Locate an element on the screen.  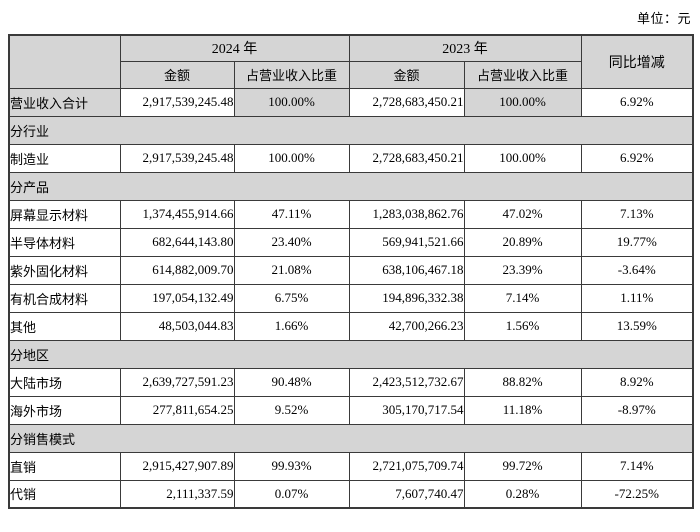
ratio-2023-cell: 7.14% is located at coordinates (522, 298).